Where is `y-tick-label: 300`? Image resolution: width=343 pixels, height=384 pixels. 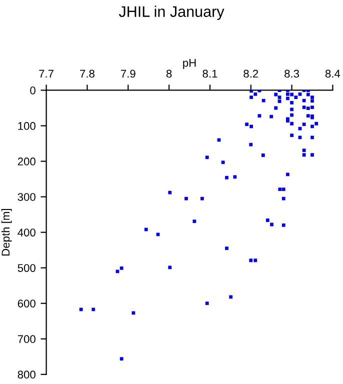 y-tick-label: 300 is located at coordinates (27, 197).